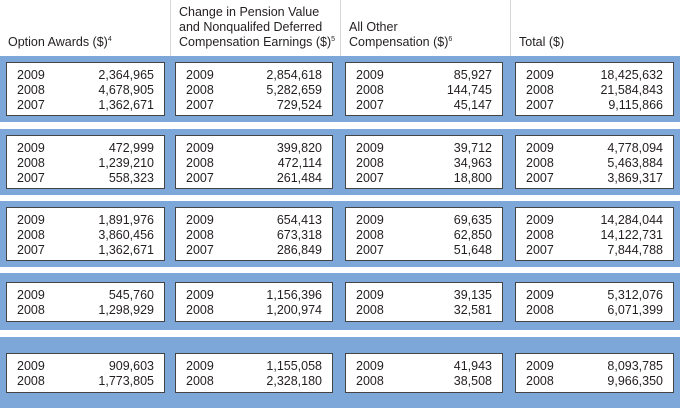 The height and width of the screenshot is (408, 680). What do you see at coordinates (594, 90) in the screenshot?
I see `year-value-line: 2008 21,584,843` at bounding box center [594, 90].